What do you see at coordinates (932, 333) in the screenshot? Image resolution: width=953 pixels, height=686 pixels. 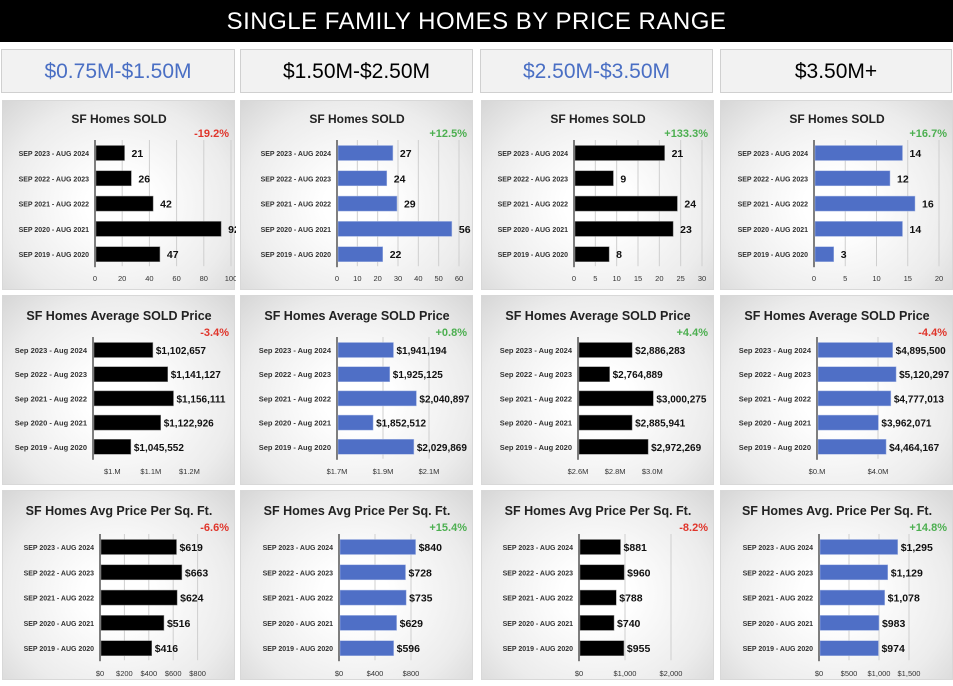 I see `change-percent: -4.4%` at bounding box center [932, 333].